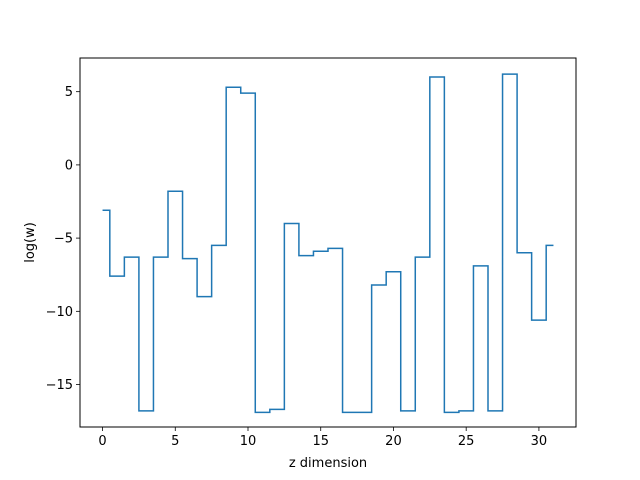 This screenshot has height=480, width=640. What do you see at coordinates (393, 441) in the screenshot?
I see `x-tick-label: 20` at bounding box center [393, 441].